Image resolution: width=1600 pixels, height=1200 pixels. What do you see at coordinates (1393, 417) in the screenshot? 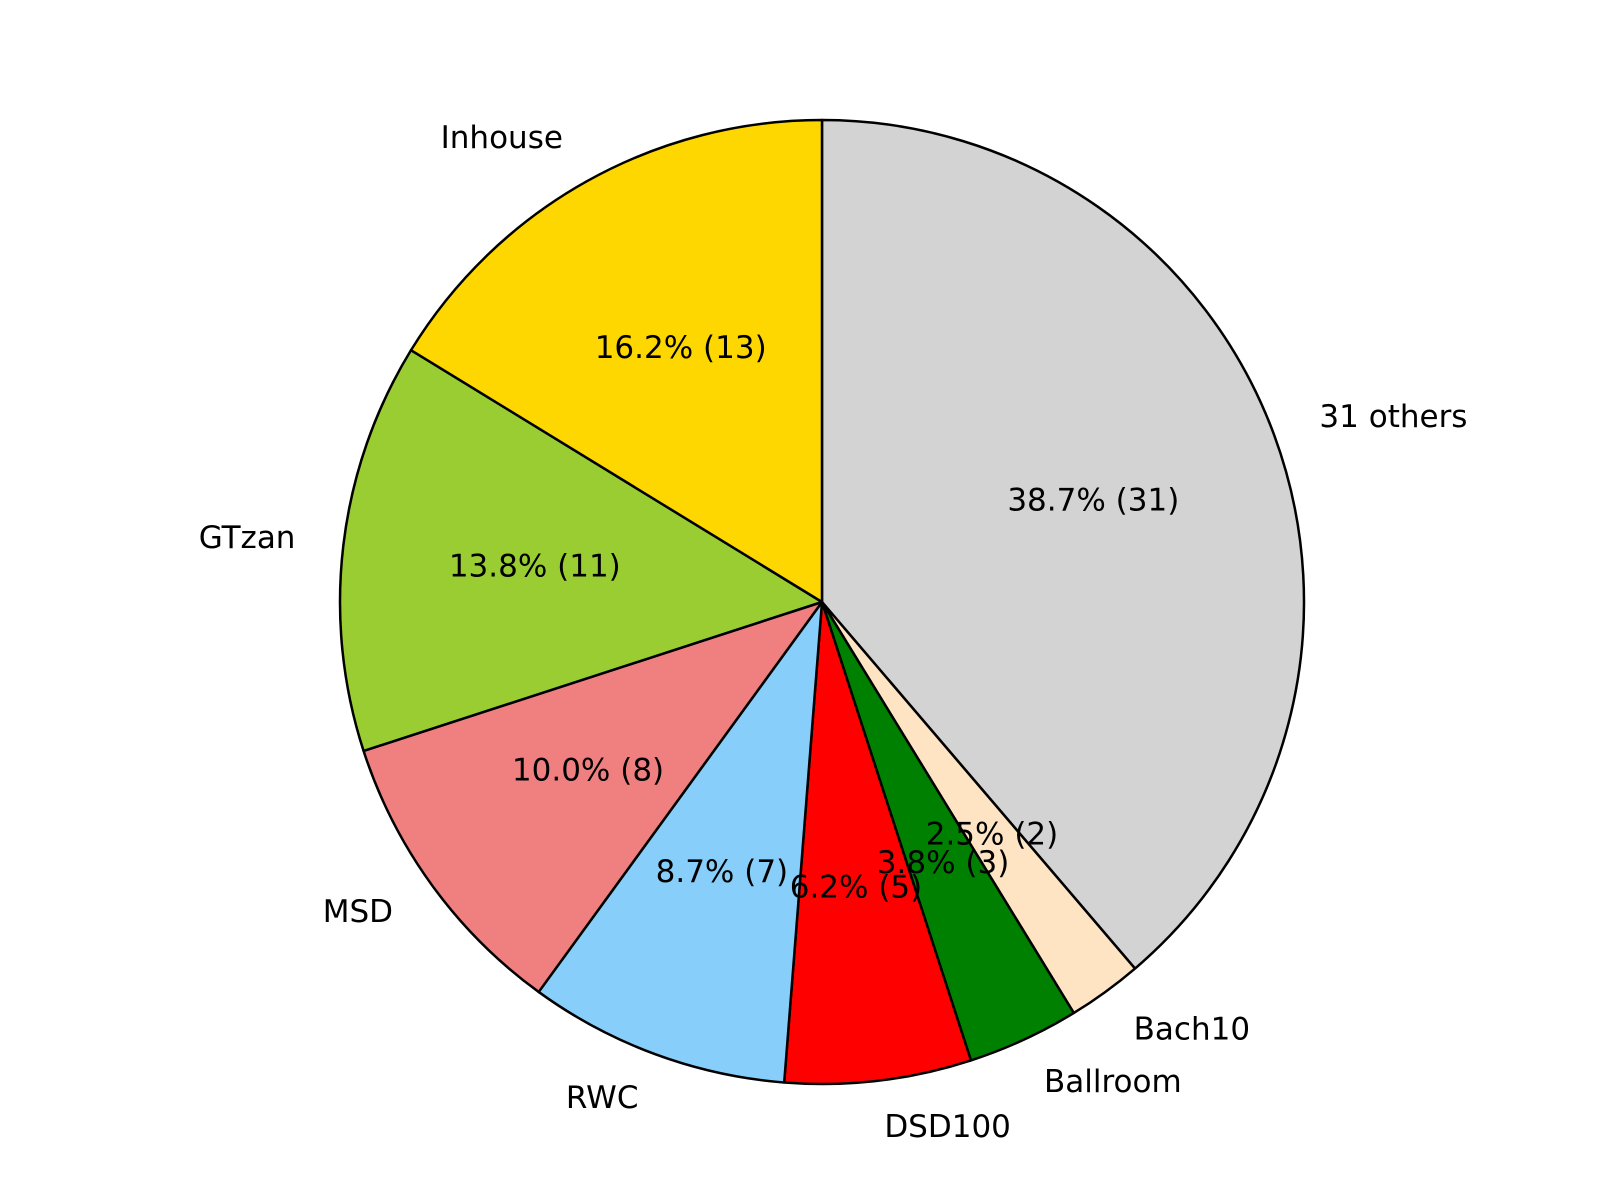
I see `slice-label: 31 others` at bounding box center [1393, 417].